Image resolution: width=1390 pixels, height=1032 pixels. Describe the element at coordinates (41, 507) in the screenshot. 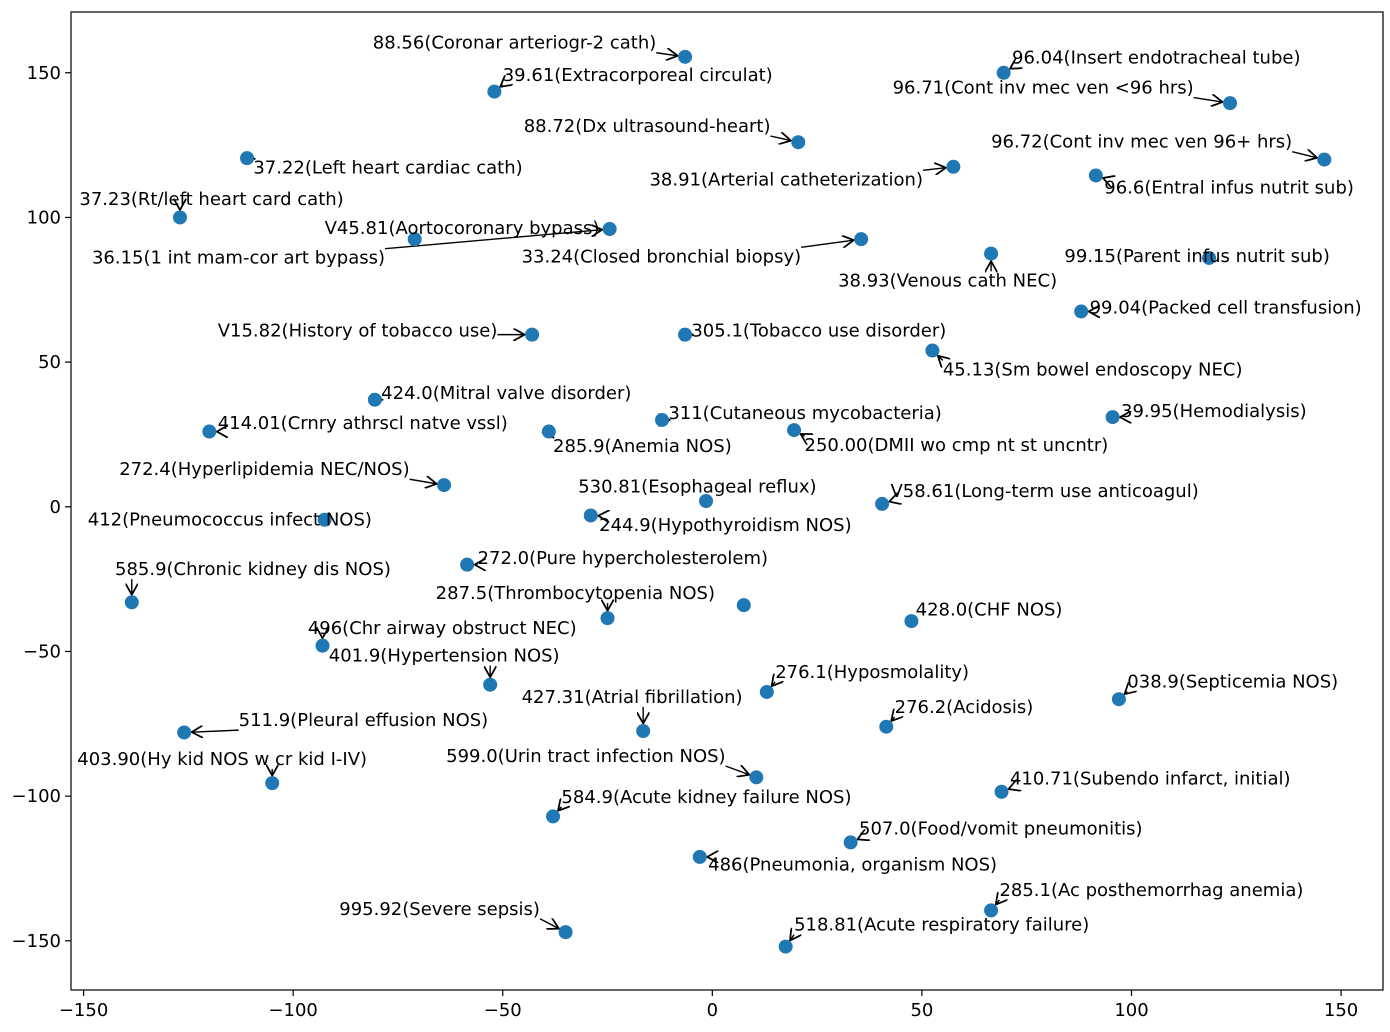

I see `y-axis: −150 −100 −50 0 50 100 150` at that location.